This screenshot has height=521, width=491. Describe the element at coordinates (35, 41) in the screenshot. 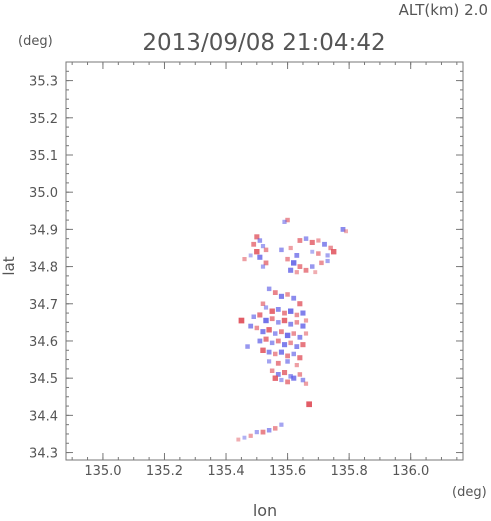

I see `y-axis-unit: (deg)` at that location.